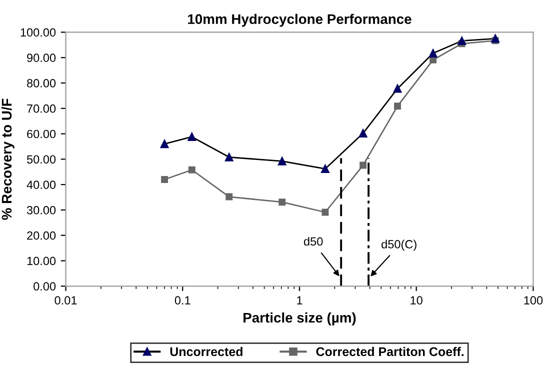  What do you see at coordinates (300, 20) in the screenshot?
I see `chart-title: 10mm Hydrocyclone Performance` at bounding box center [300, 20].